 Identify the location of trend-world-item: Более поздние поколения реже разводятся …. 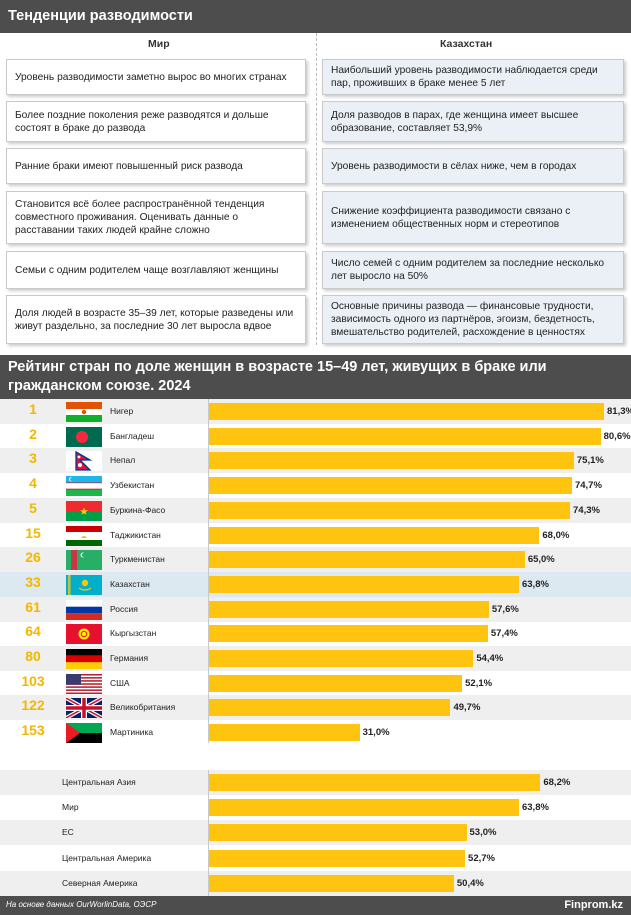
(156, 121).